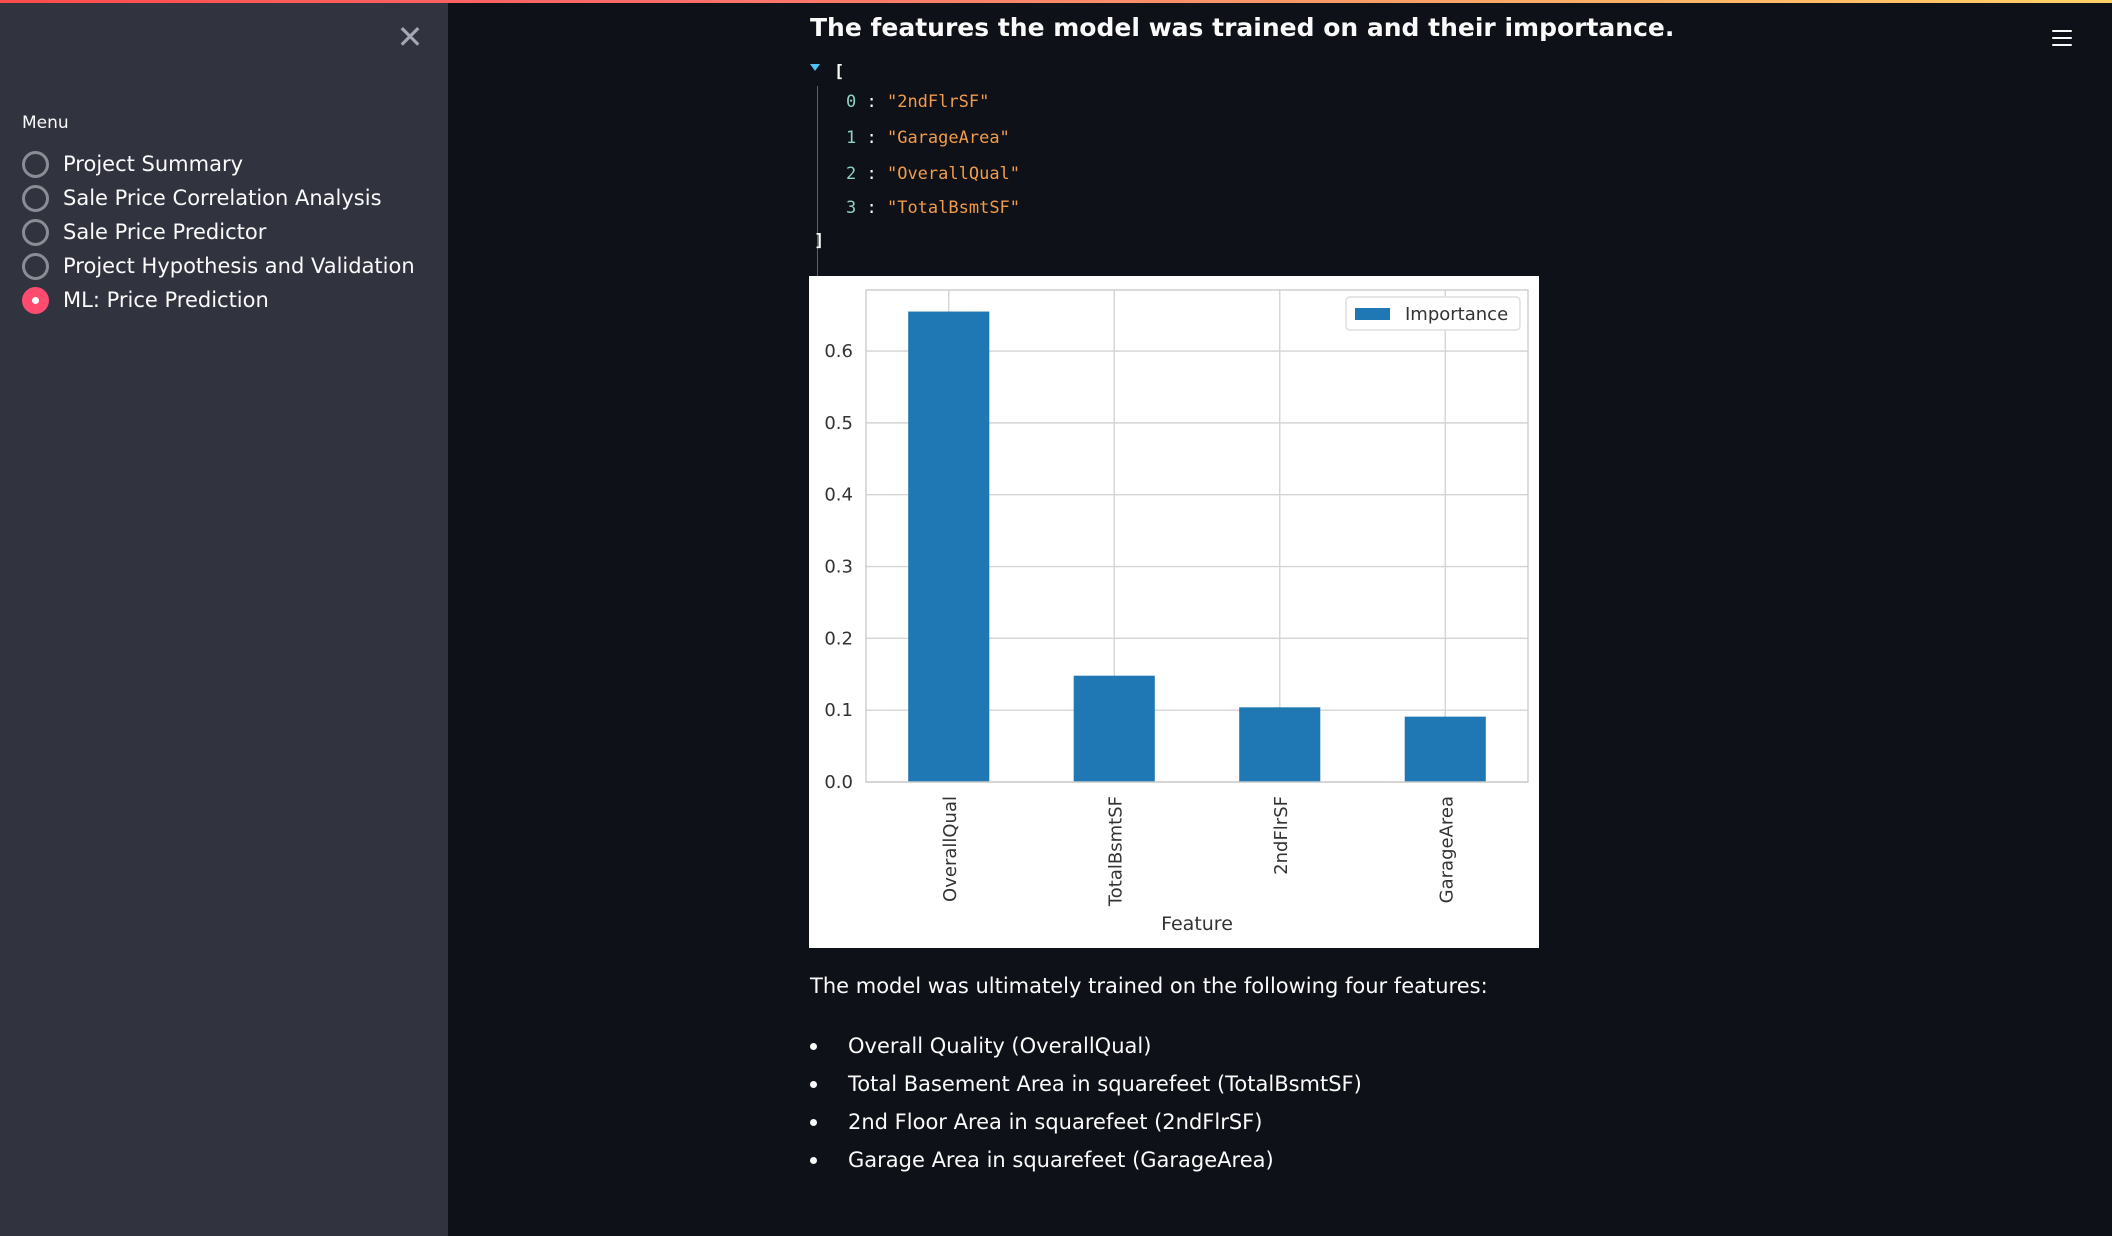 The image size is (2112, 1236). I want to click on json-close-bracket: ], so click(819, 241).